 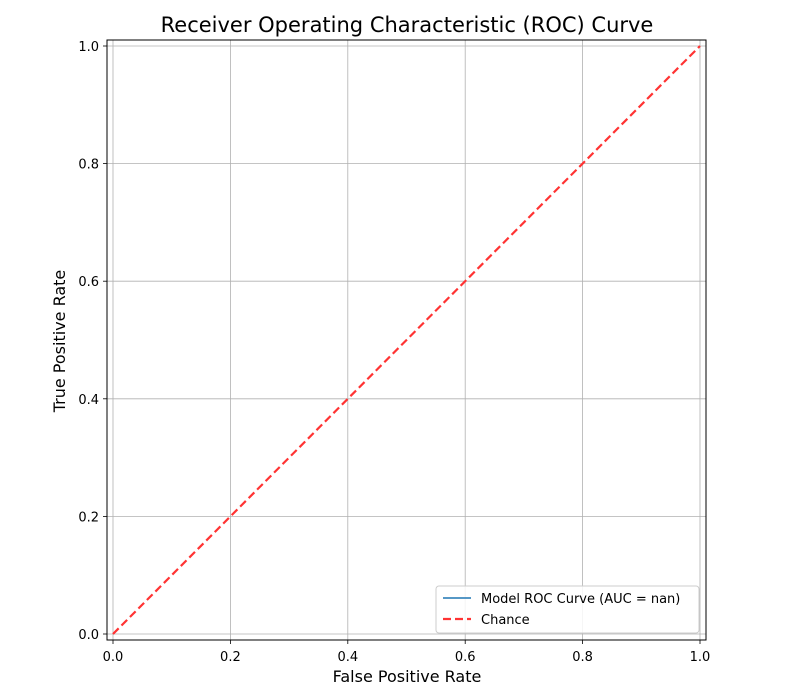 I want to click on x-axis-label: False Positive Rate, so click(x=407, y=676).